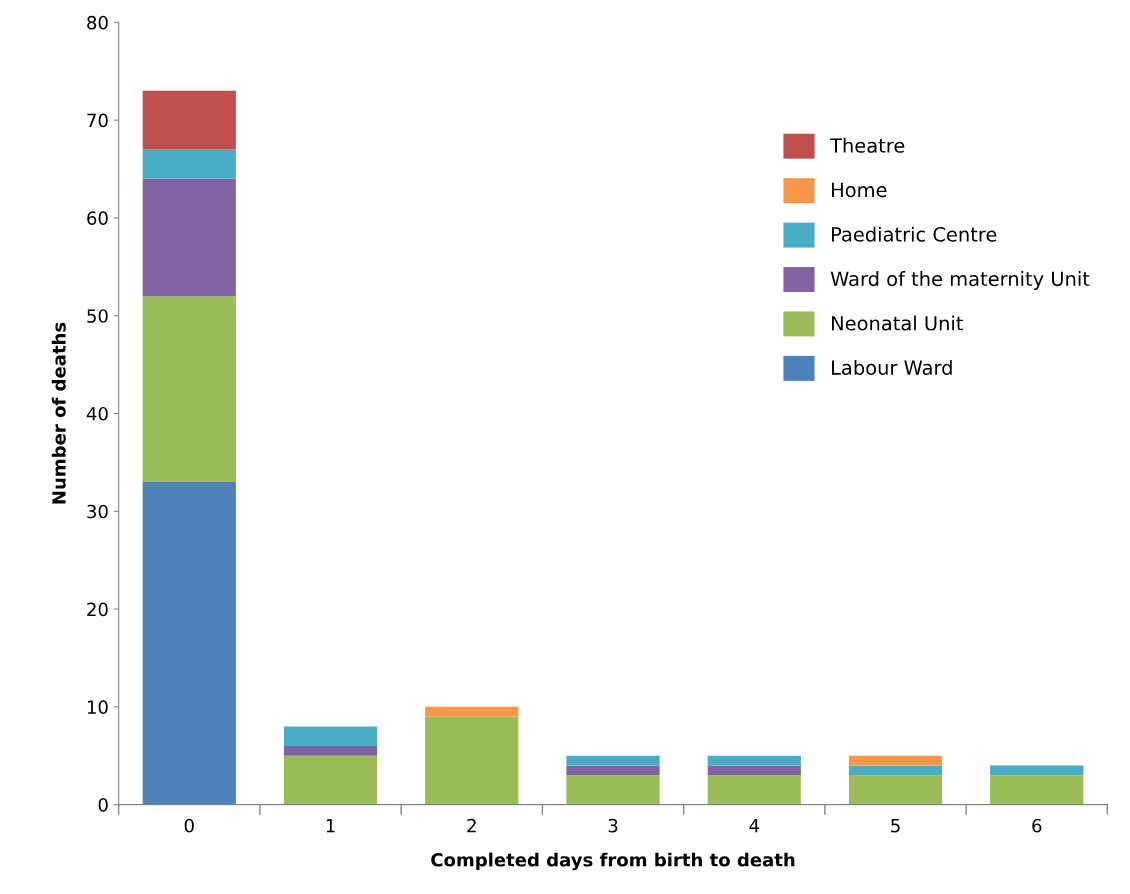 The image size is (1130, 894). Describe the element at coordinates (895, 826) in the screenshot. I see `x-tick-label: 5` at that location.